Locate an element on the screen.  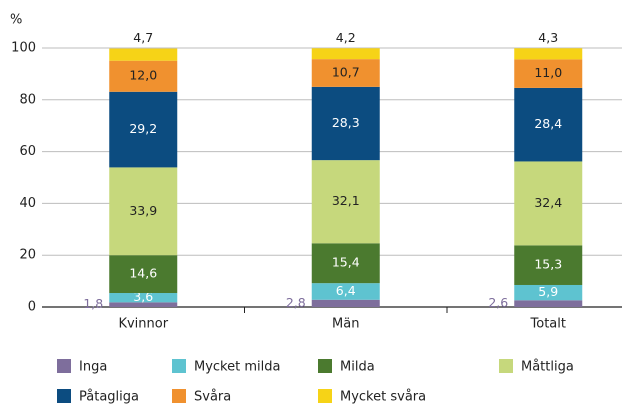
value-label: 12,0 is located at coordinates (143, 75).